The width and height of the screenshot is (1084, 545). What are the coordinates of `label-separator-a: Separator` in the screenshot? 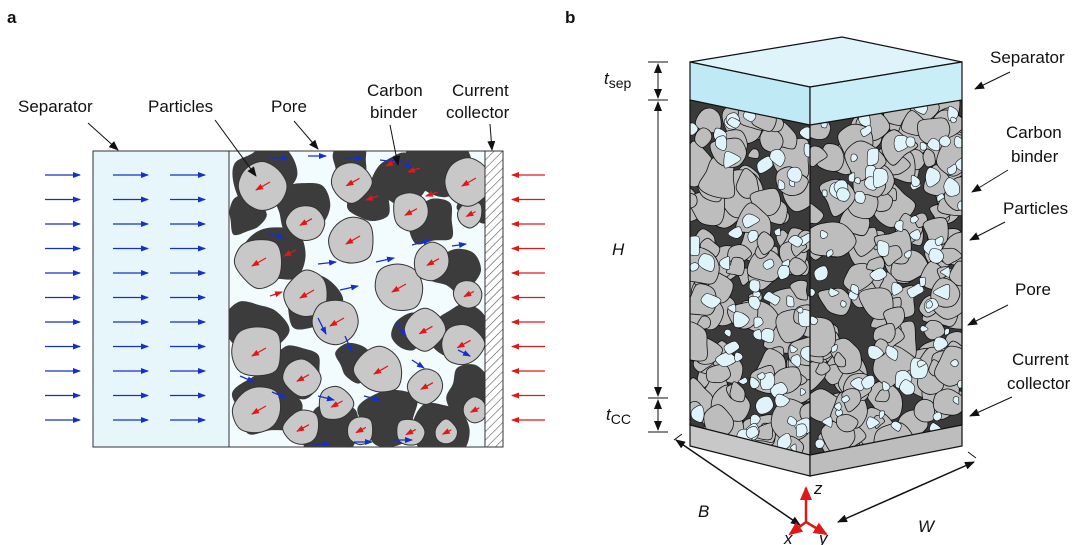 It's located at (55, 106).